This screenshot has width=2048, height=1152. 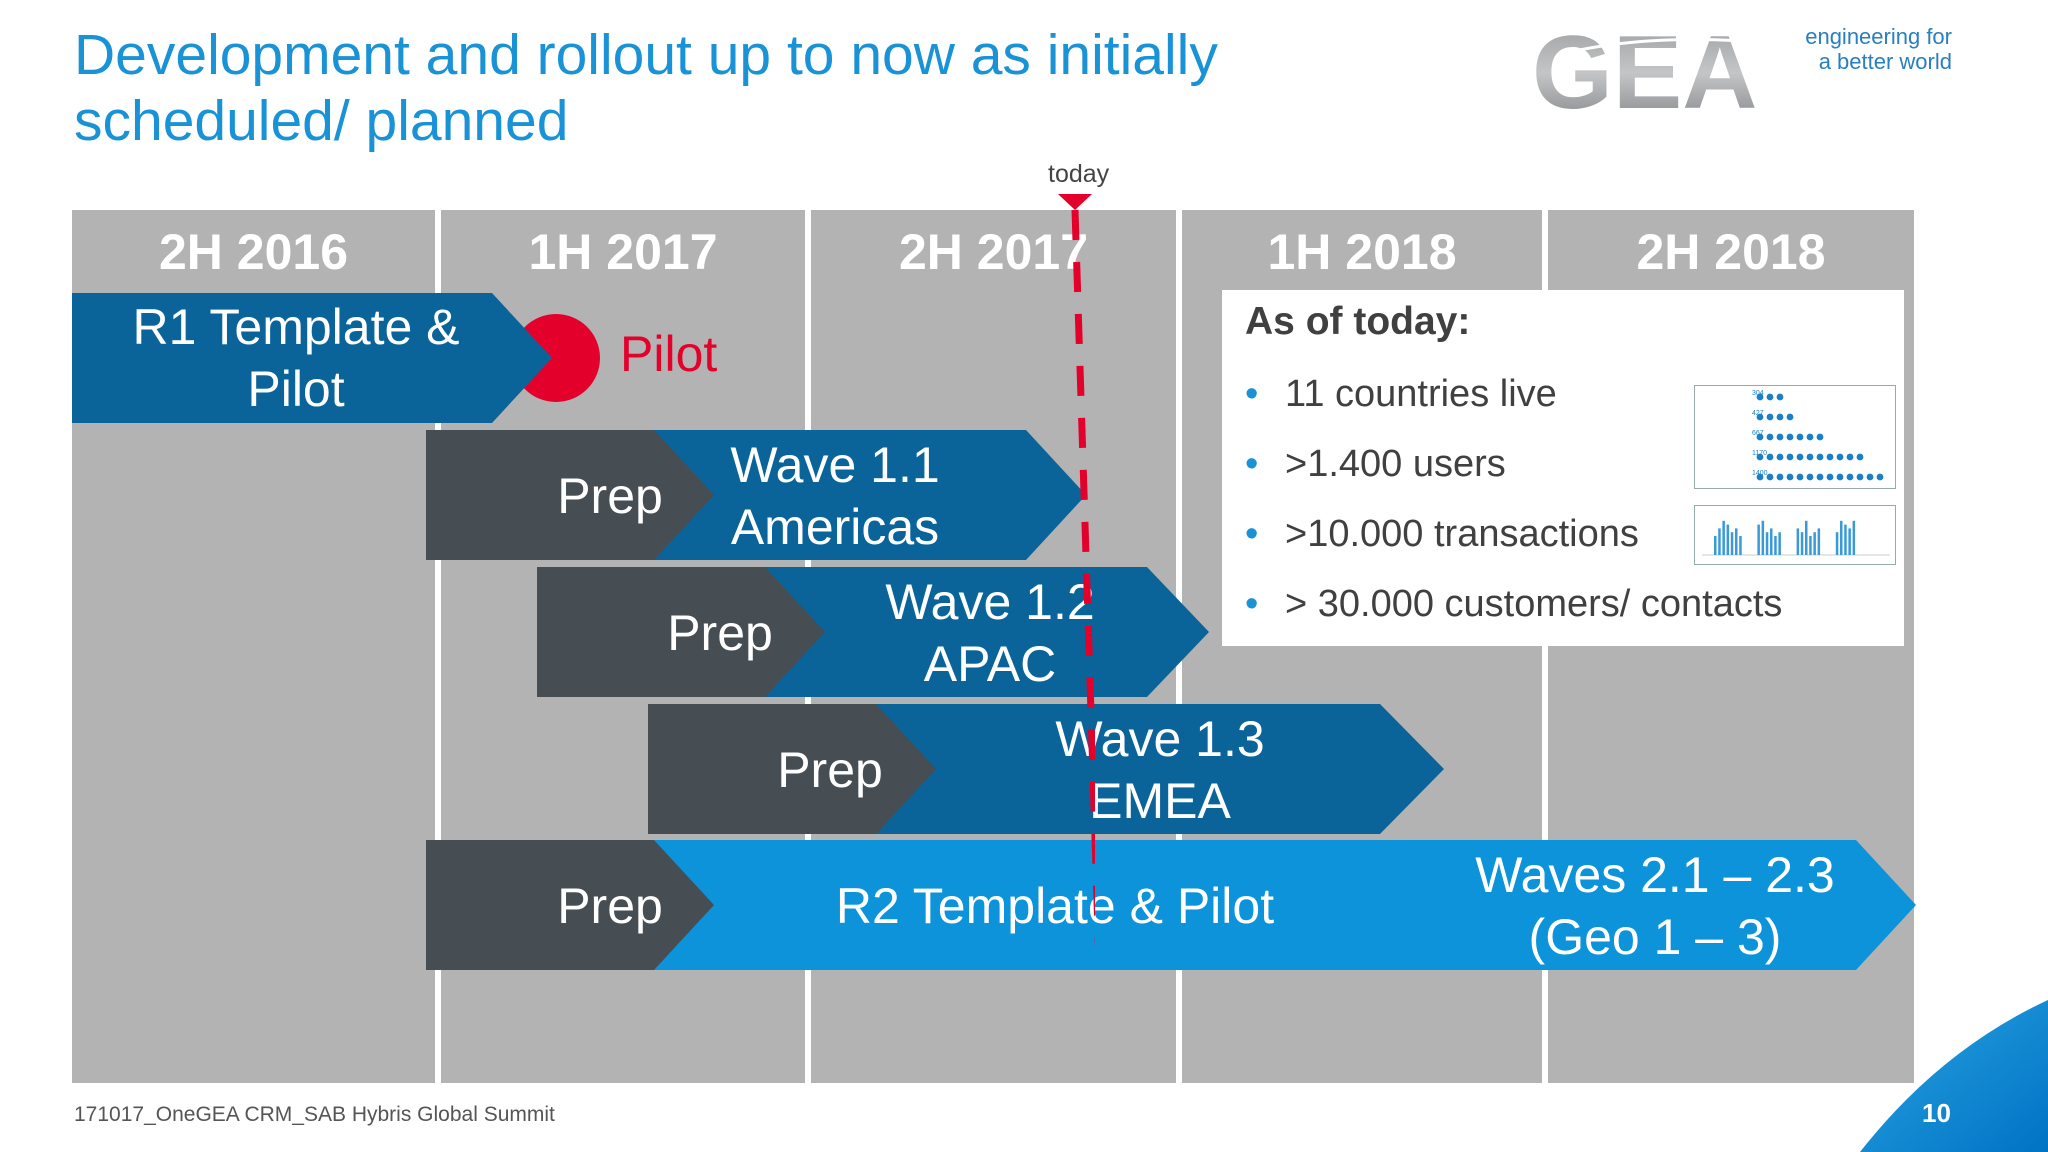 I want to click on thumb-value-4: 1170, so click(x=1759, y=453).